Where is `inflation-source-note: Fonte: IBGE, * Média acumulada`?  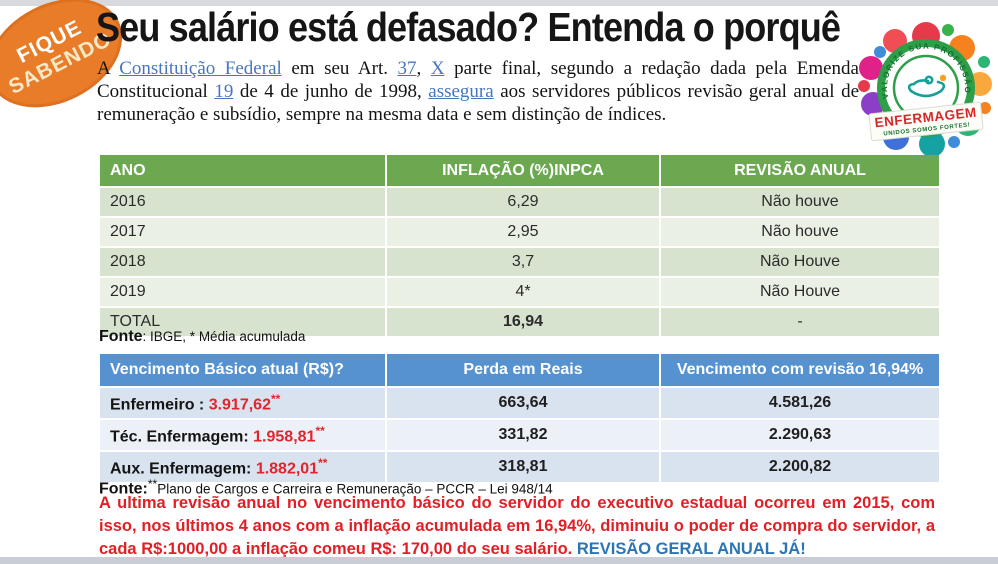
inflation-source-note: Fonte: IBGE, * Média acumulada is located at coordinates (202, 337).